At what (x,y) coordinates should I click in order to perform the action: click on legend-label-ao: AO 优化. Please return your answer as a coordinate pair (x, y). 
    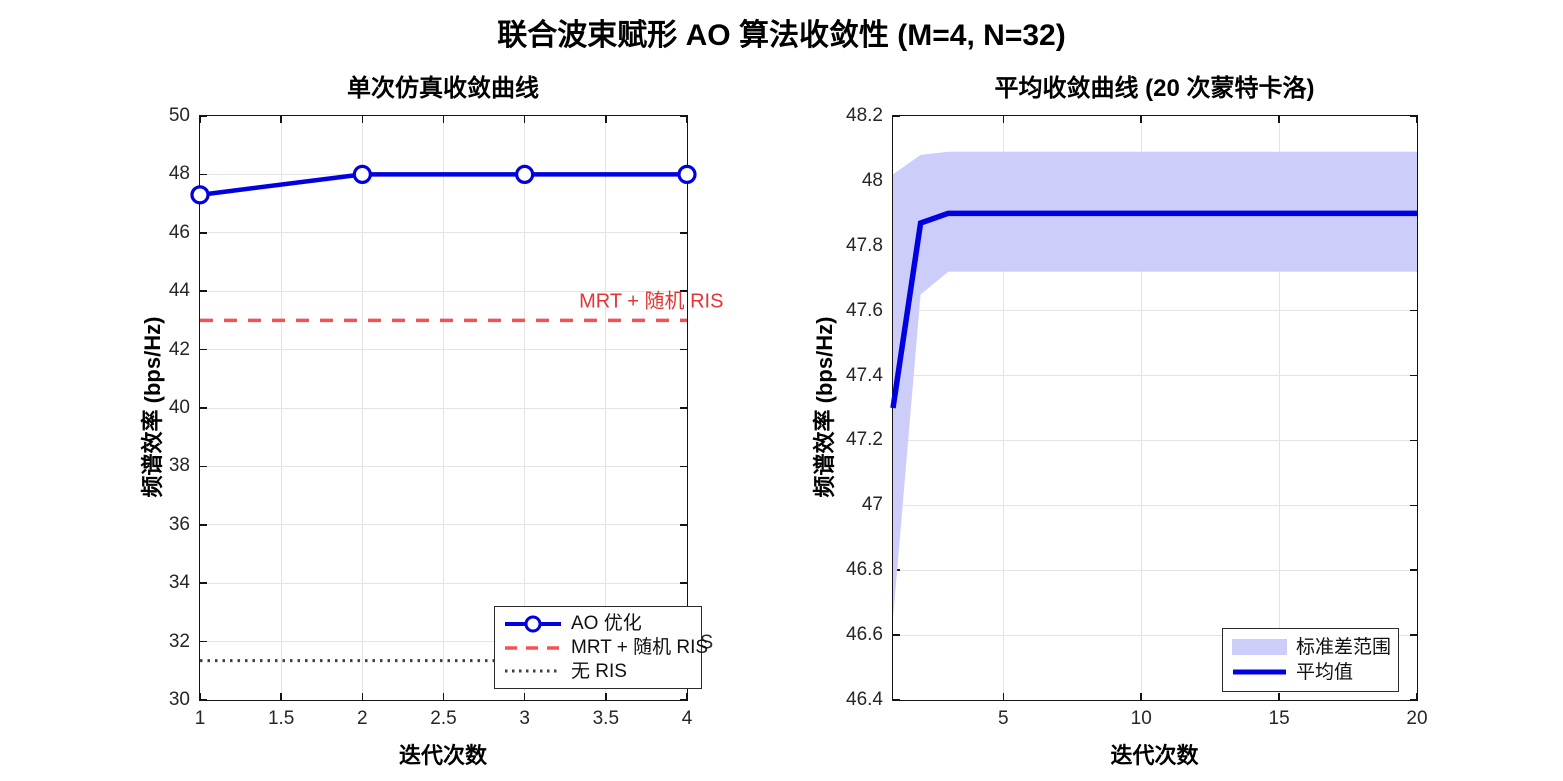
    Looking at the image, I should click on (606, 624).